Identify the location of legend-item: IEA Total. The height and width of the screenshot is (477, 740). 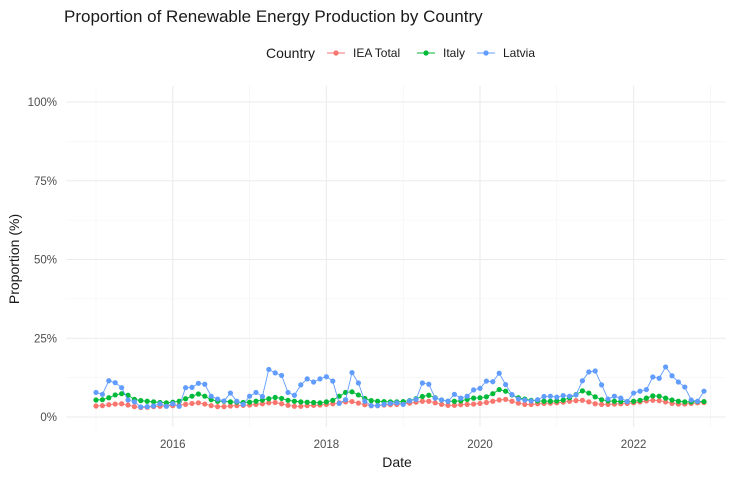
(363, 53).